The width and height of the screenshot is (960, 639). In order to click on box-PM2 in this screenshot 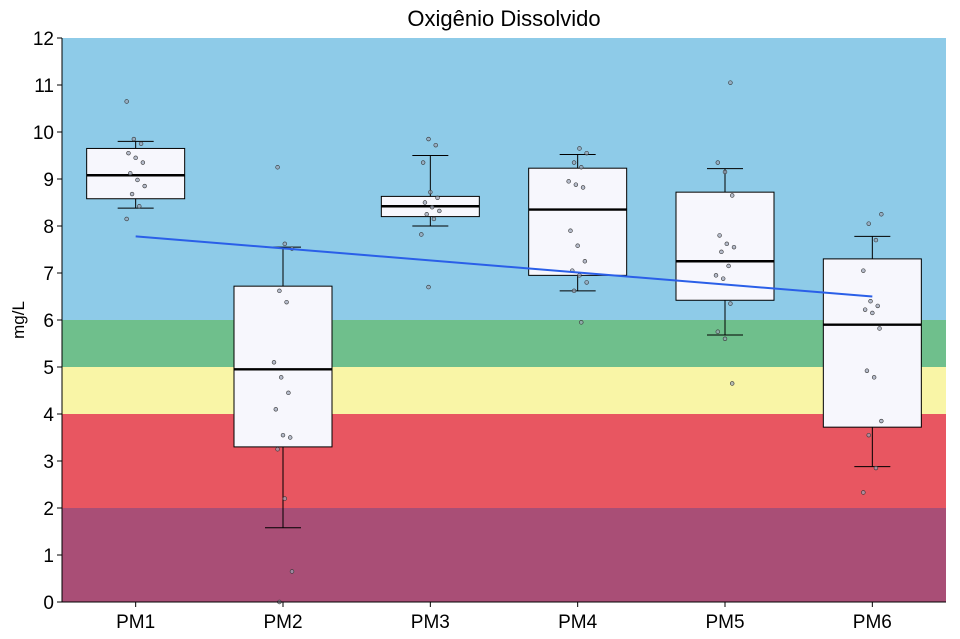, I will do `click(283, 385)`.